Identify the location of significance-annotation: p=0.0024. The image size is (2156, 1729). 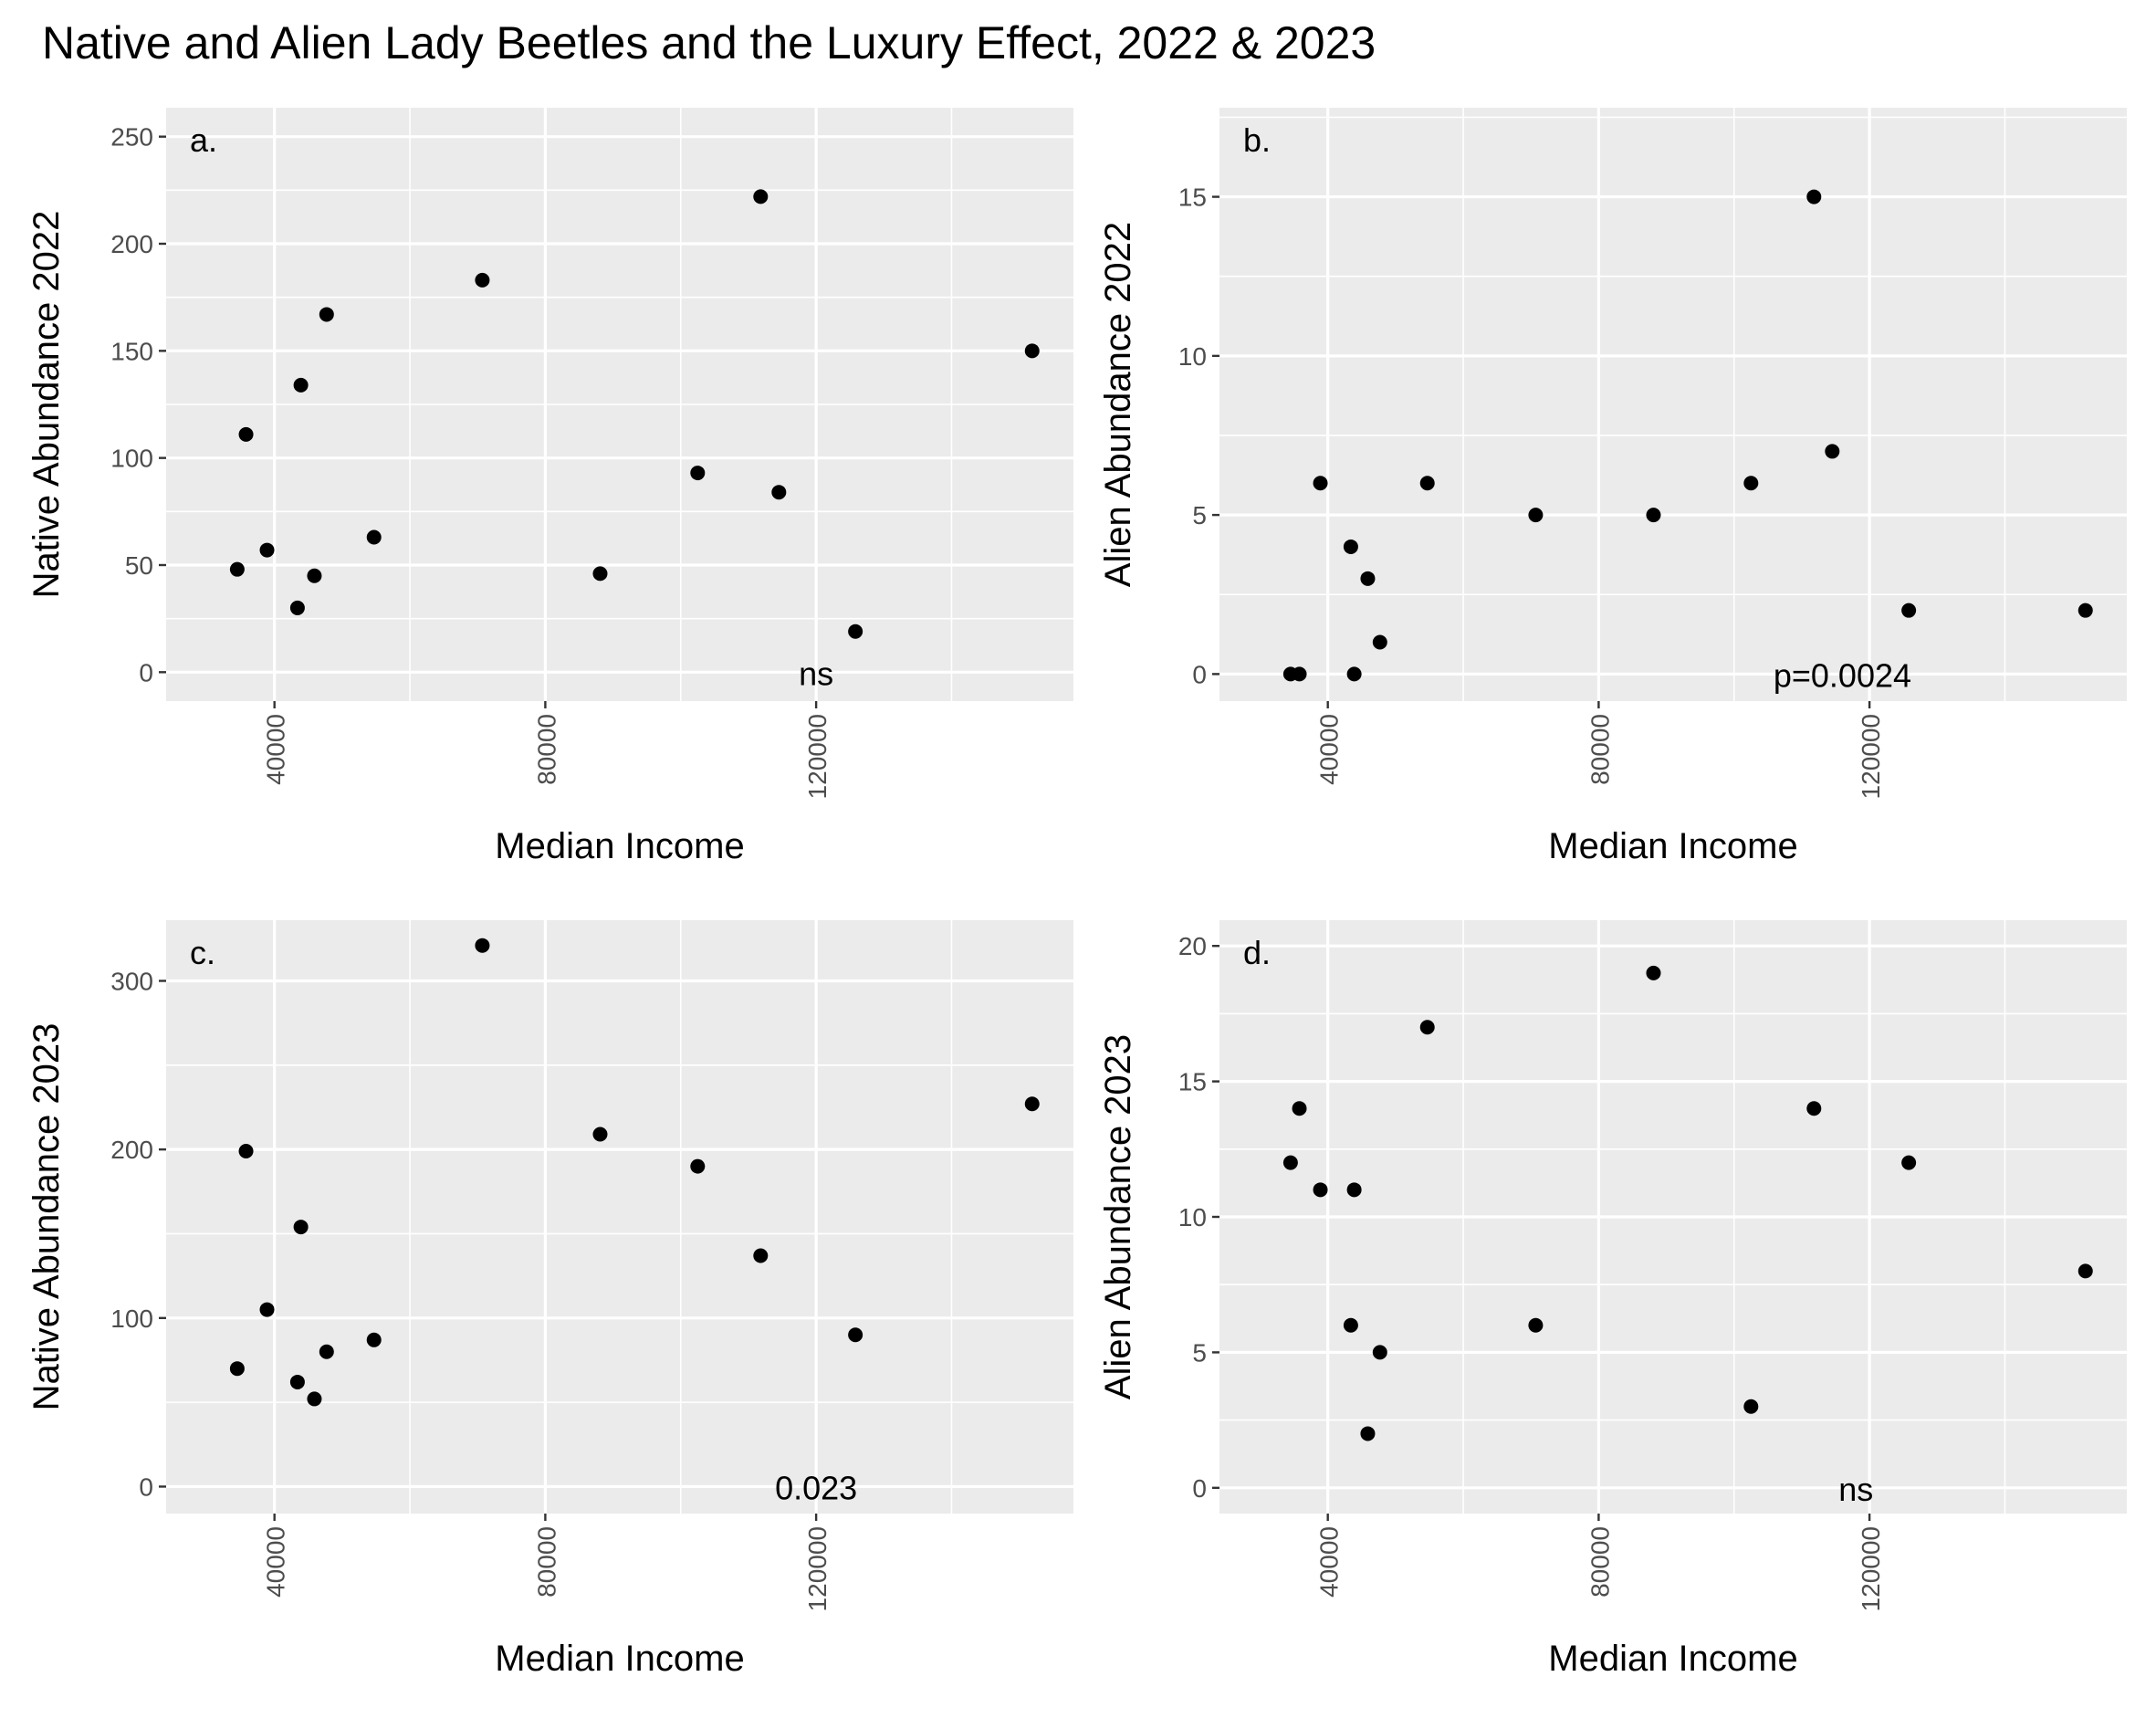
(1842, 675).